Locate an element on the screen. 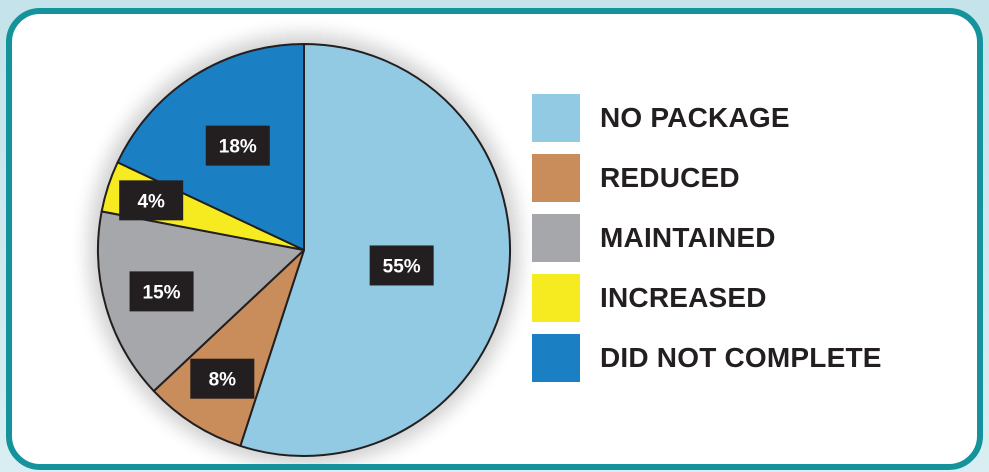 This screenshot has width=989, height=472. legend-label: MAINTAINED is located at coordinates (688, 237).